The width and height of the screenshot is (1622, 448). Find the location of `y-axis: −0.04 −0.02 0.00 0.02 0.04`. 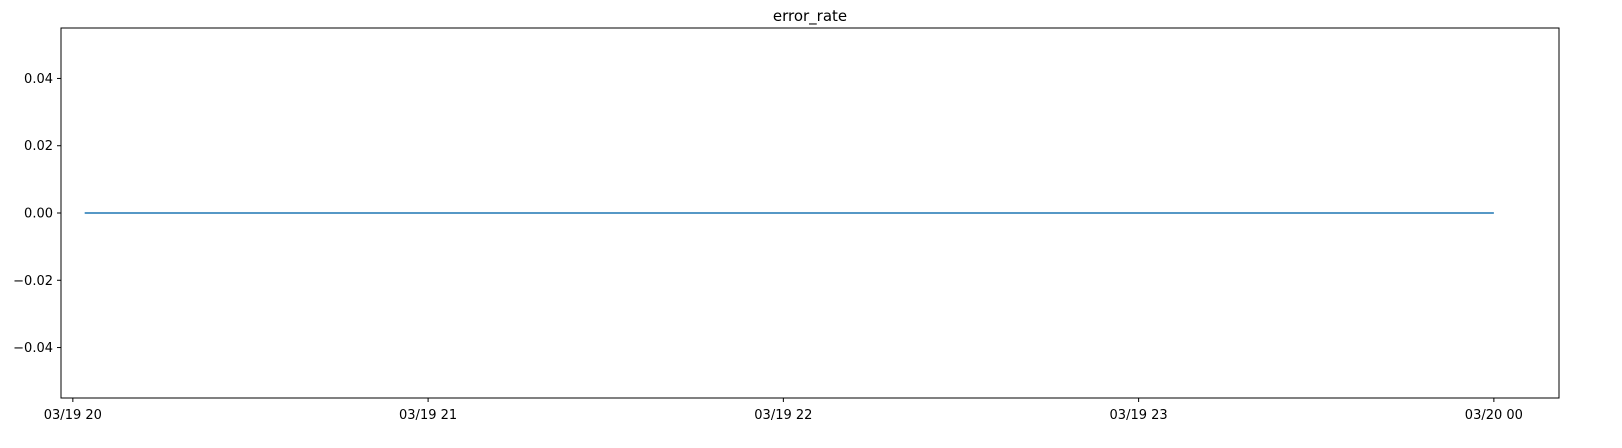

y-axis: −0.04 −0.02 0.00 0.02 0.04 is located at coordinates (37, 214).